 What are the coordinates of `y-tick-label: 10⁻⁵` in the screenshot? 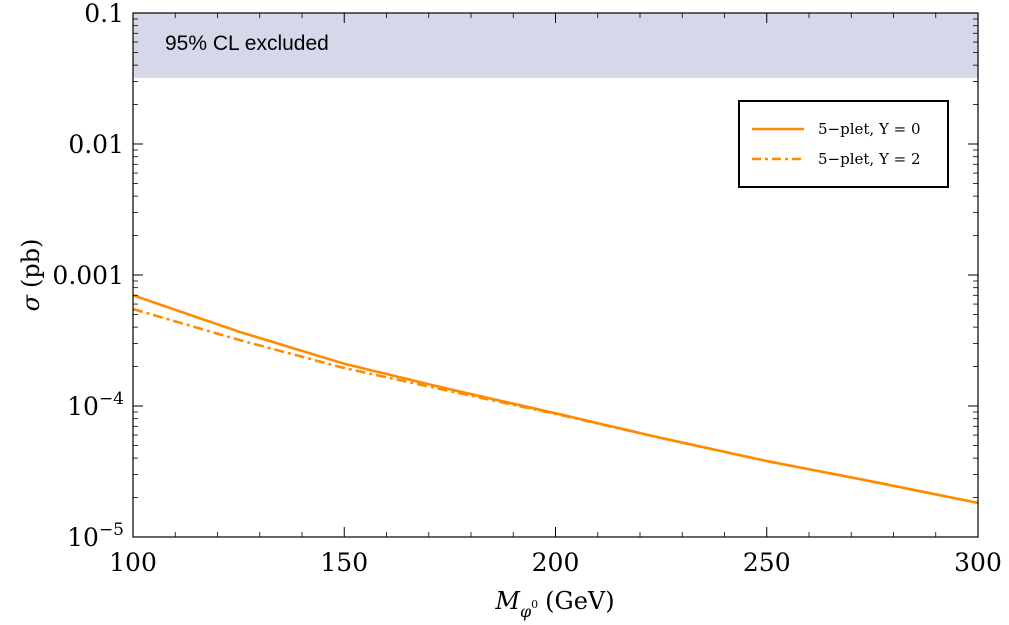 It's located at (95, 536).